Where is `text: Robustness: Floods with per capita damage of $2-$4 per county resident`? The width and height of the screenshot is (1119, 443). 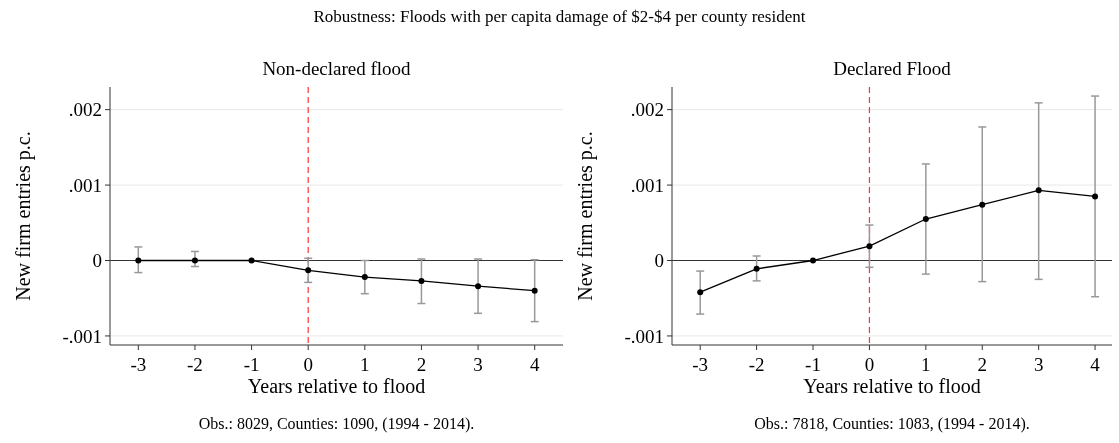
text: Robustness: Floods with per capita damage of $2-$4 per county resident is located at coordinates (559, 16).